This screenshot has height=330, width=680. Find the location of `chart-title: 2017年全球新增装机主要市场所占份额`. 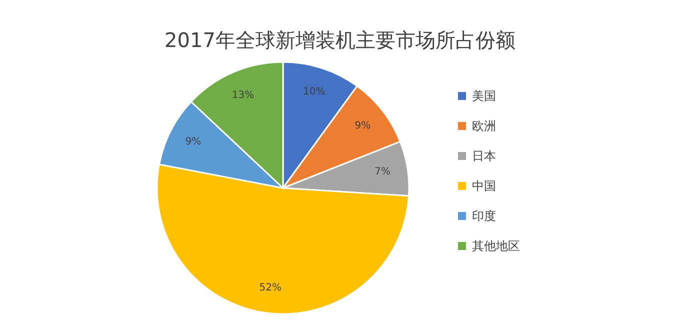

chart-title: 2017年全球新增装机主要市场所占份额 is located at coordinates (340, 40).